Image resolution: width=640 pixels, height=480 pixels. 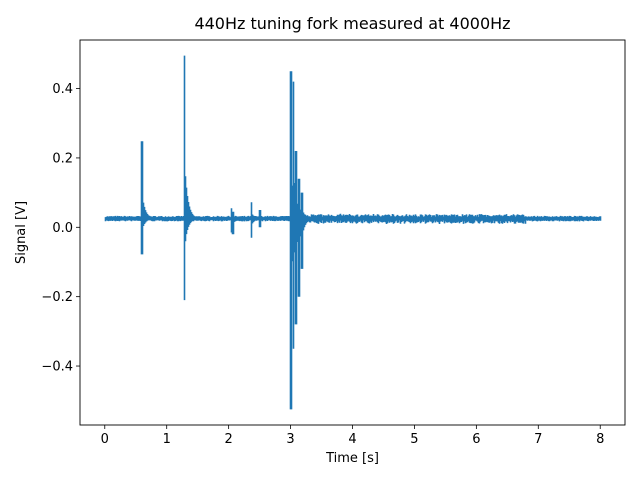 What do you see at coordinates (62, 158) in the screenshot?
I see `y-tick-label: 0.2` at bounding box center [62, 158].